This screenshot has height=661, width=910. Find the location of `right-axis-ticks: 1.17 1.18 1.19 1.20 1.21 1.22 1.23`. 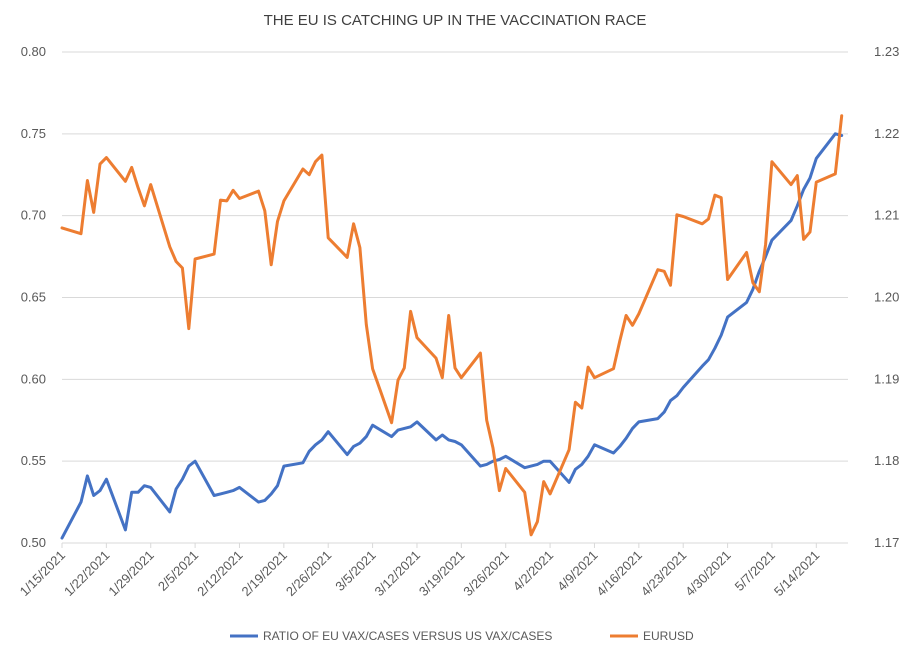

right-axis-ticks: 1.17 1.18 1.19 1.20 1.21 1.22 1.23 is located at coordinates (886, 297).